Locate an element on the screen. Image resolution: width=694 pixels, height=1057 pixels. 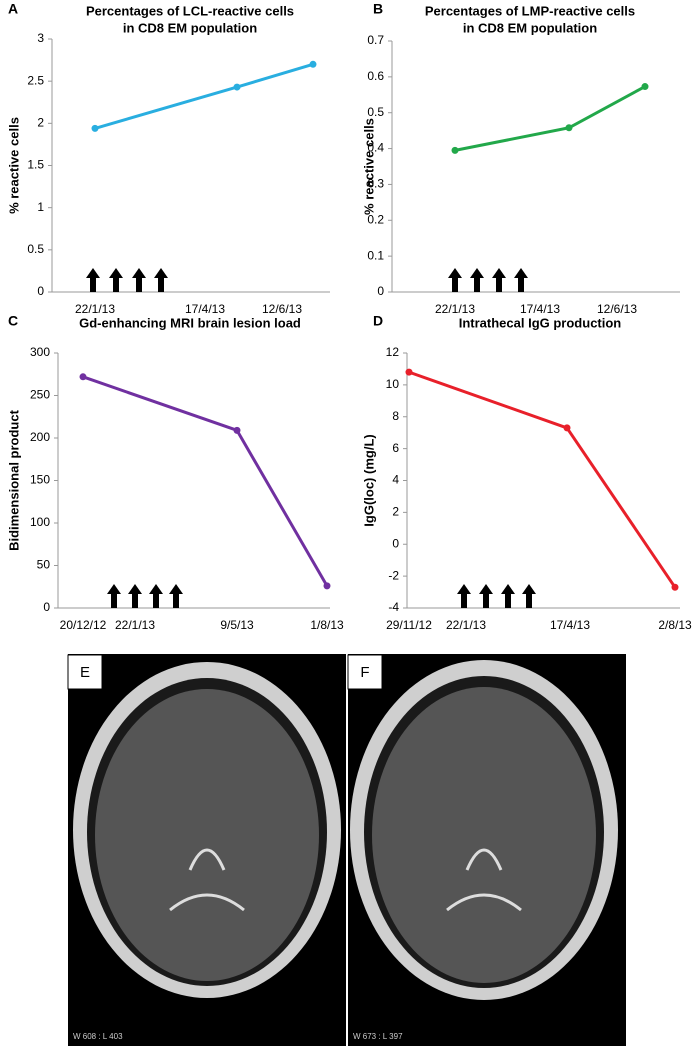
y-tick-label: 50 is located at coordinates (44, 565).